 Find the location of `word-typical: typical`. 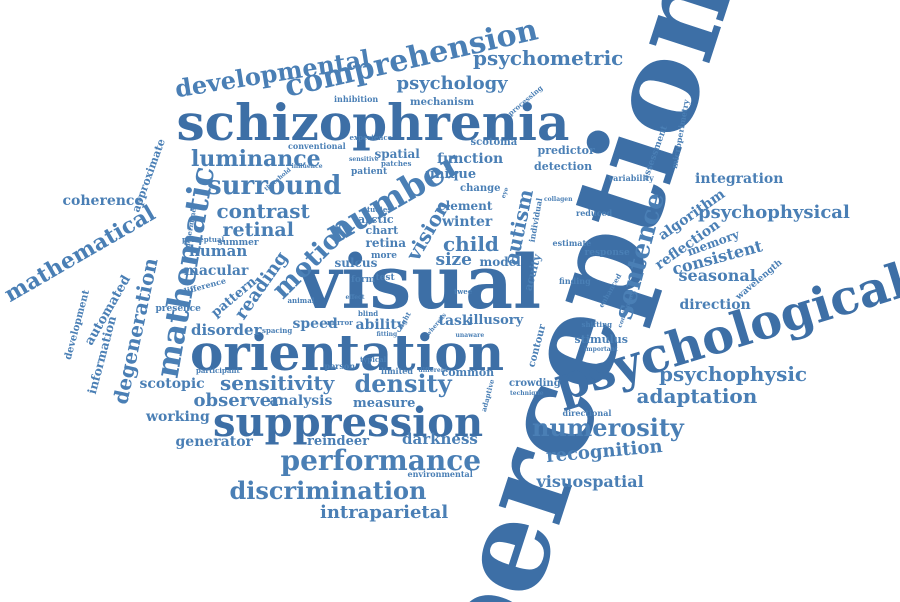

word-typical: typical is located at coordinates (373, 359).